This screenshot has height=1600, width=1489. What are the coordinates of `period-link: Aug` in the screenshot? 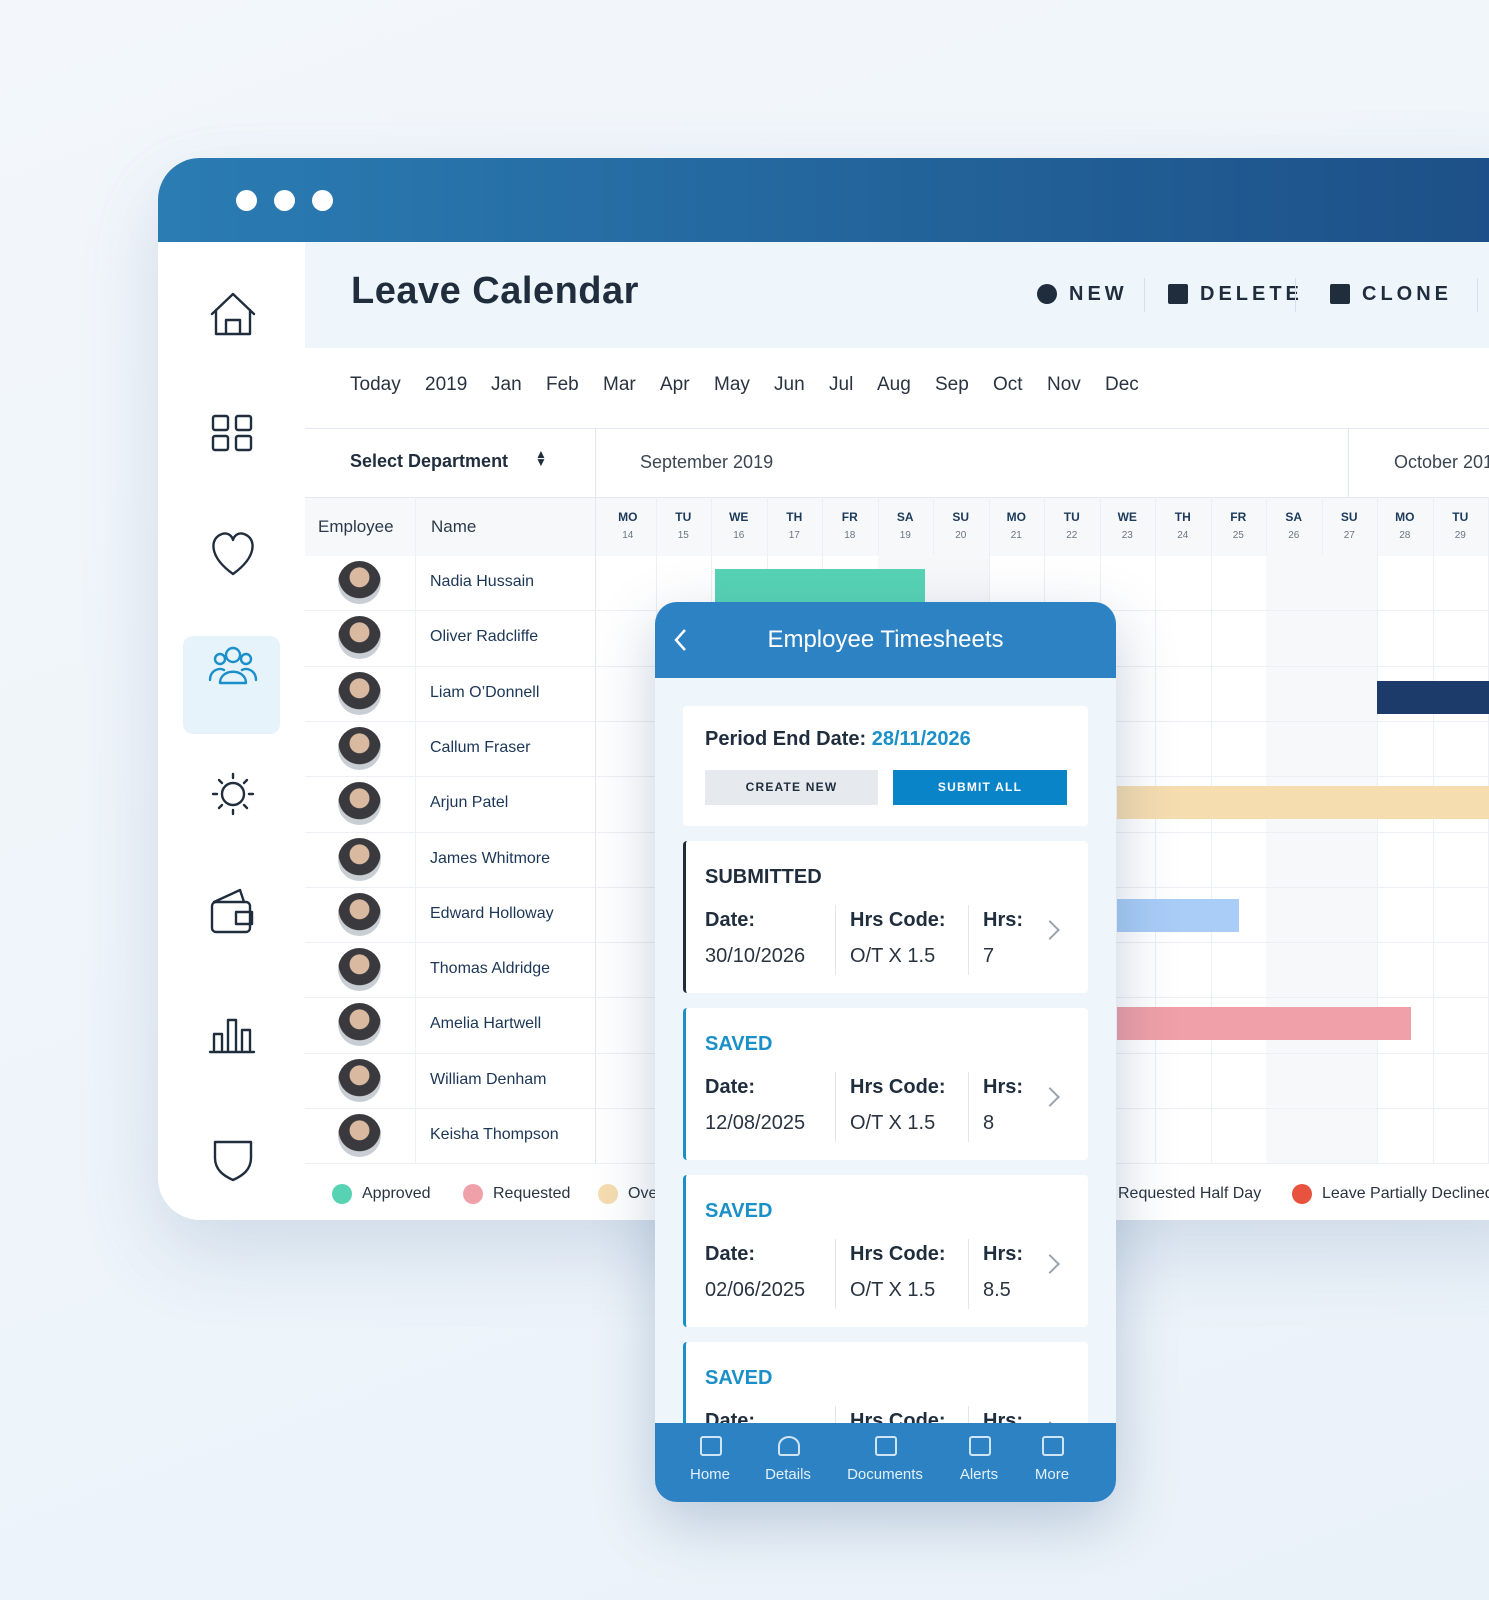 It's located at (894, 384).